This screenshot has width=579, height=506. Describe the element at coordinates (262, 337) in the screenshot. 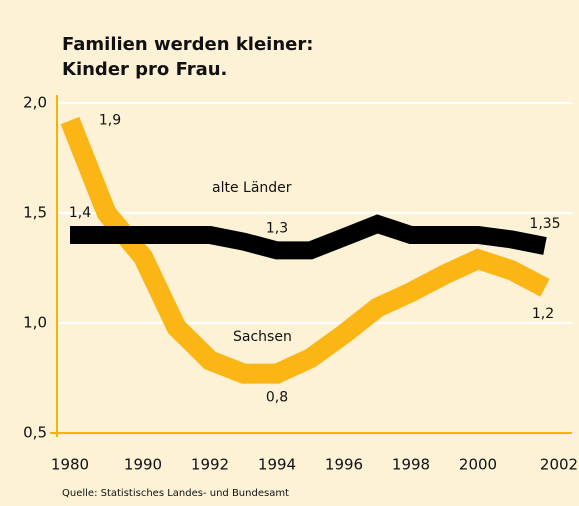

I see `series-label: Sachsen` at that location.